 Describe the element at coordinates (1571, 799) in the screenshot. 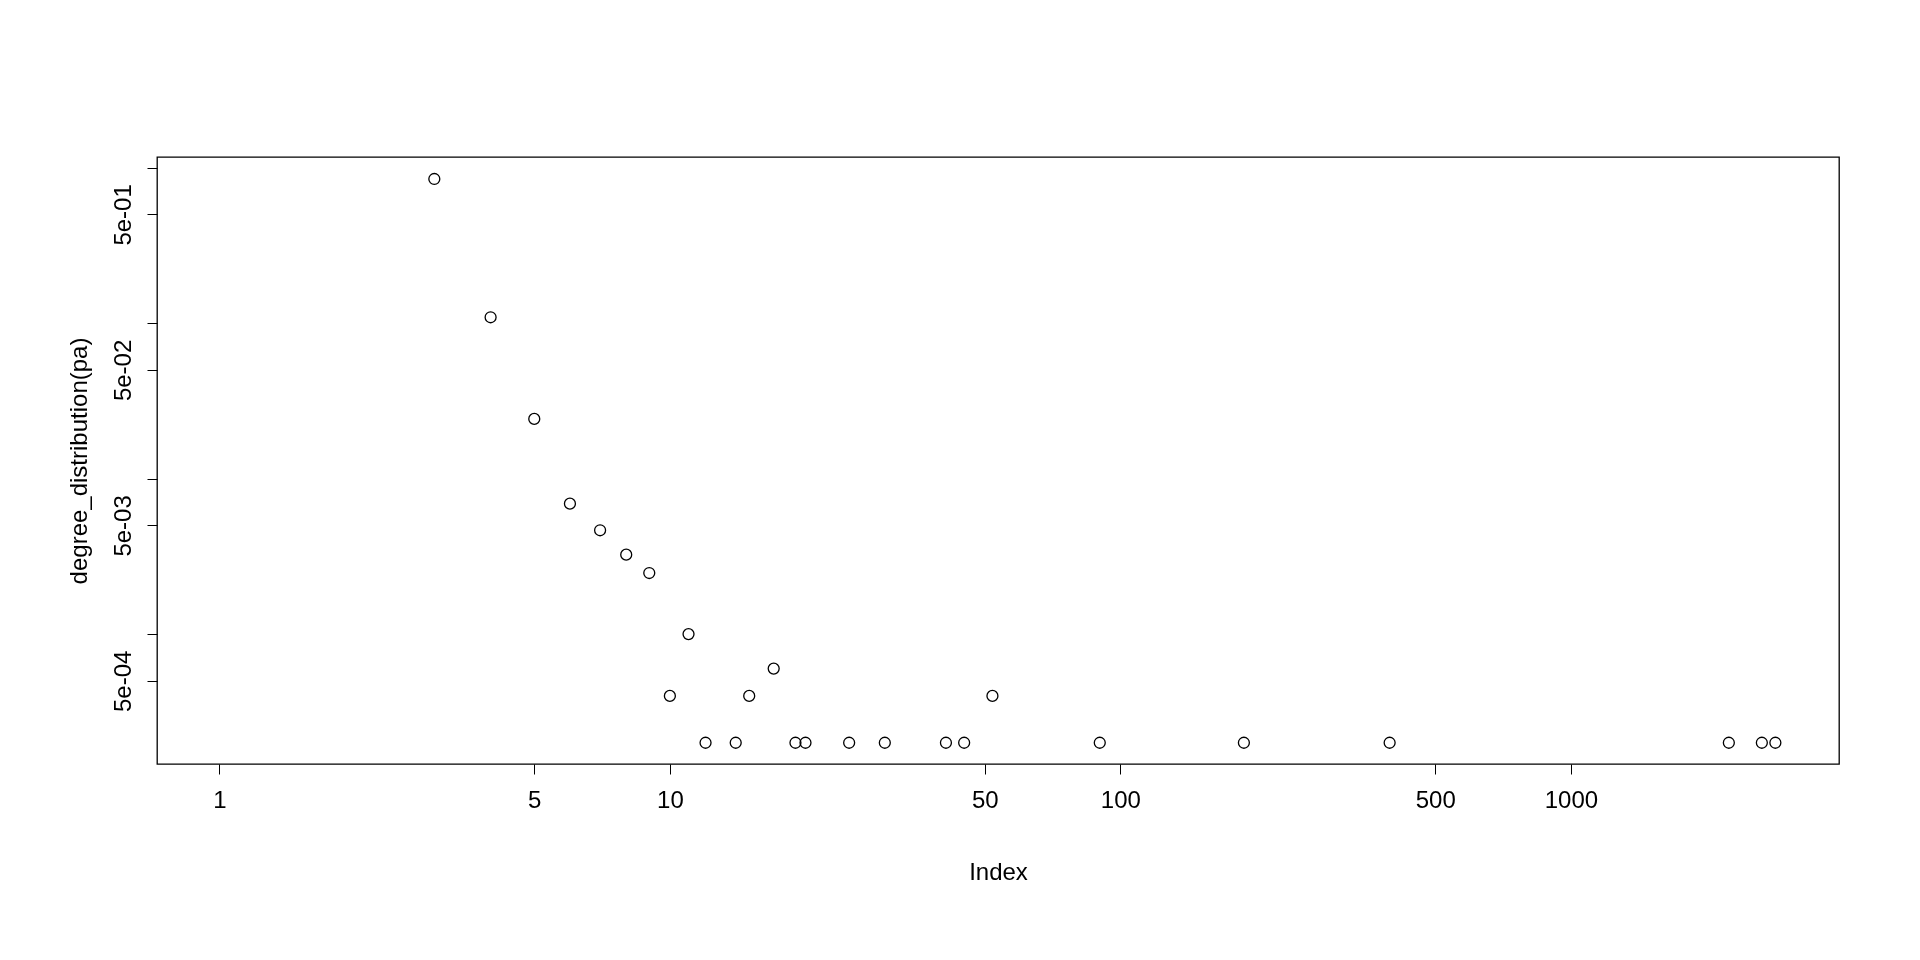

I see `x-tick-label: 1000` at that location.